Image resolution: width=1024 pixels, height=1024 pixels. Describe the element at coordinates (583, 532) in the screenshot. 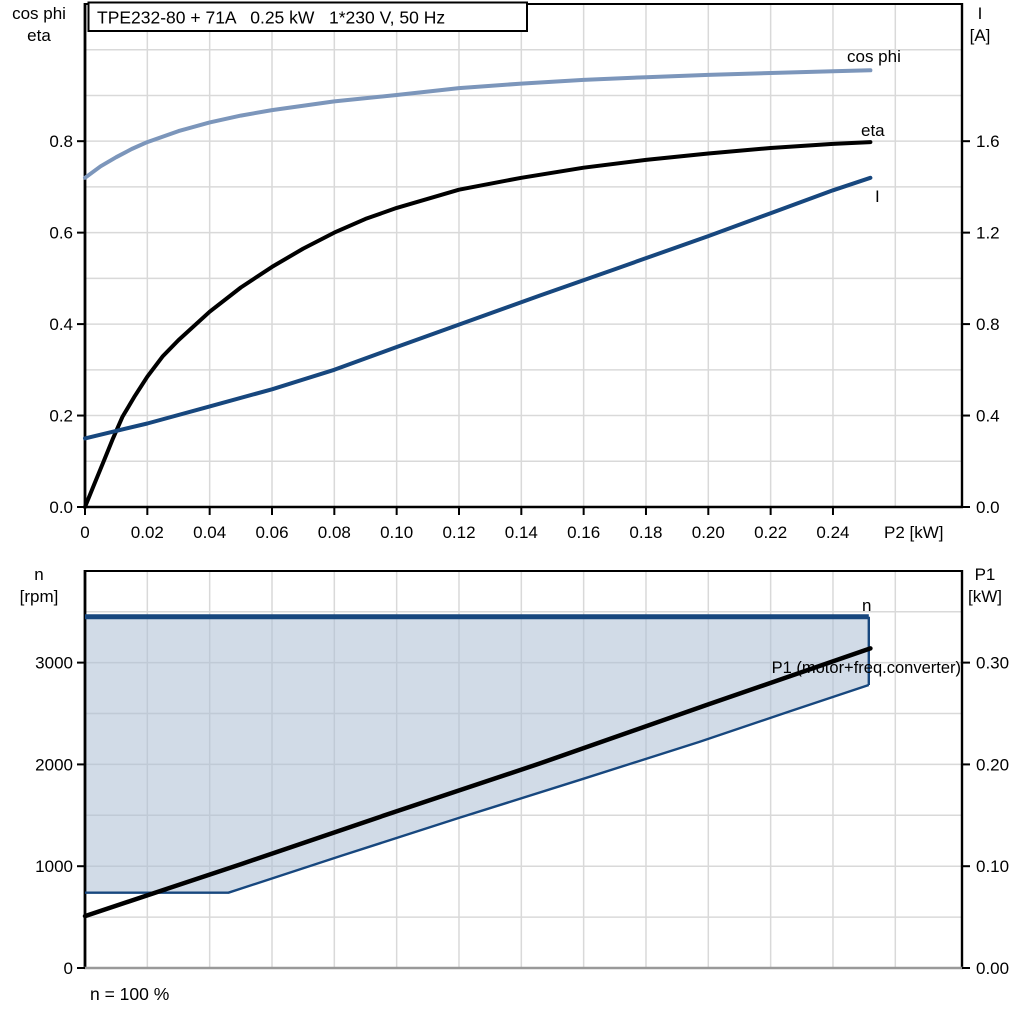

I see `tick-label-x: 0.16` at that location.